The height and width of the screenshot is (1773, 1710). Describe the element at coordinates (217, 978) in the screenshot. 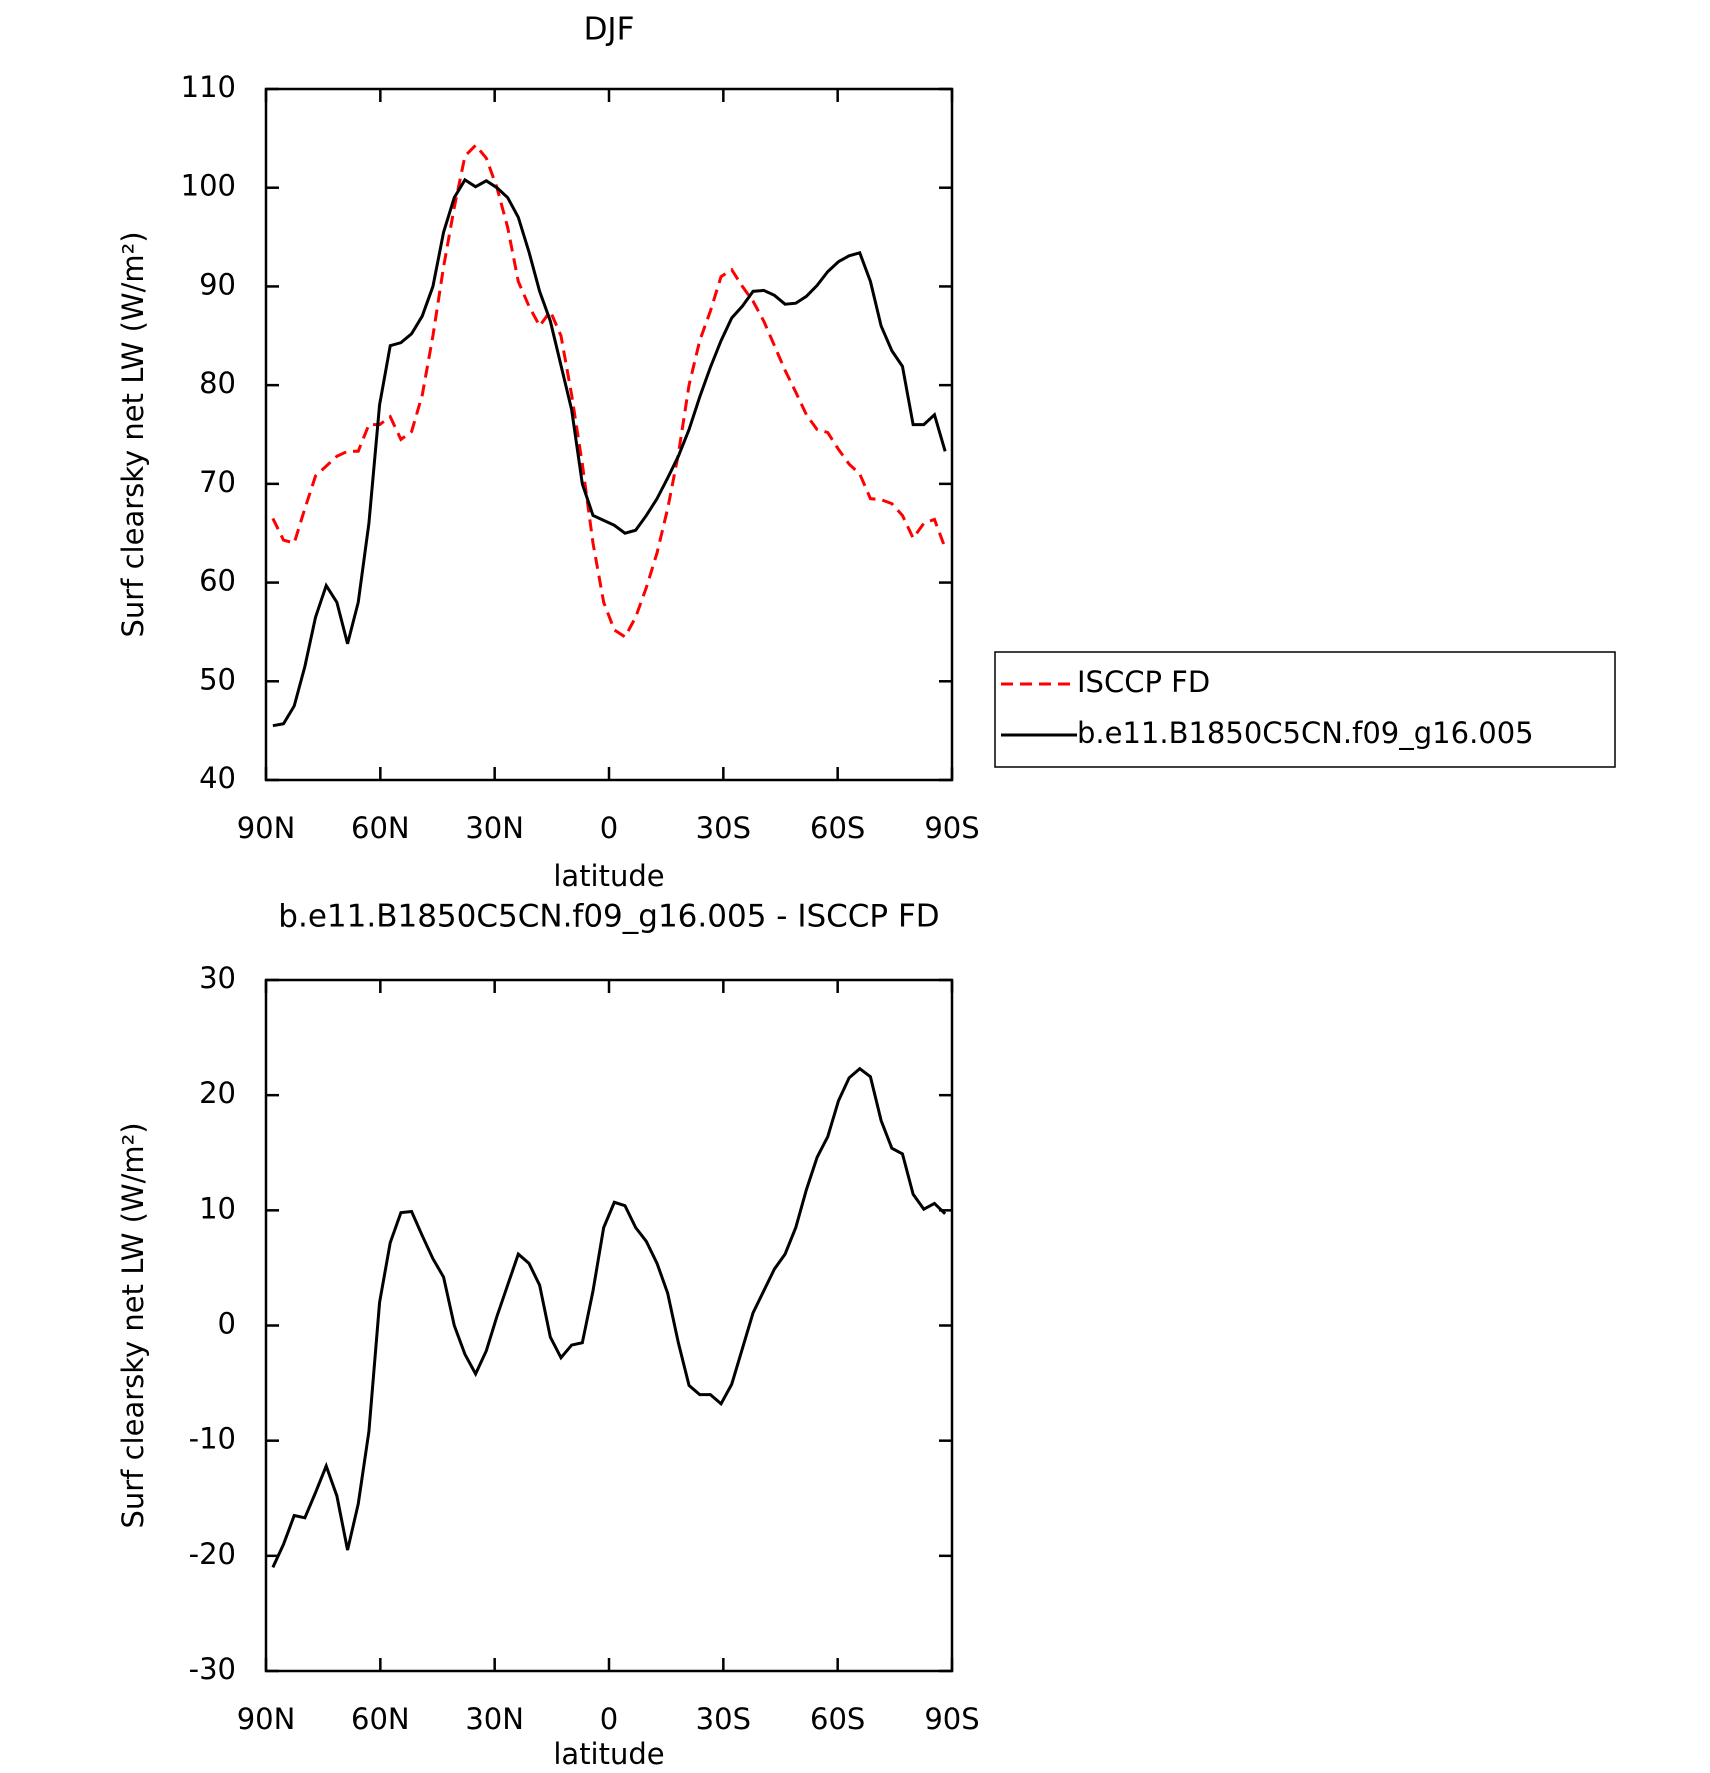

I see `y-tick-label: 30` at that location.